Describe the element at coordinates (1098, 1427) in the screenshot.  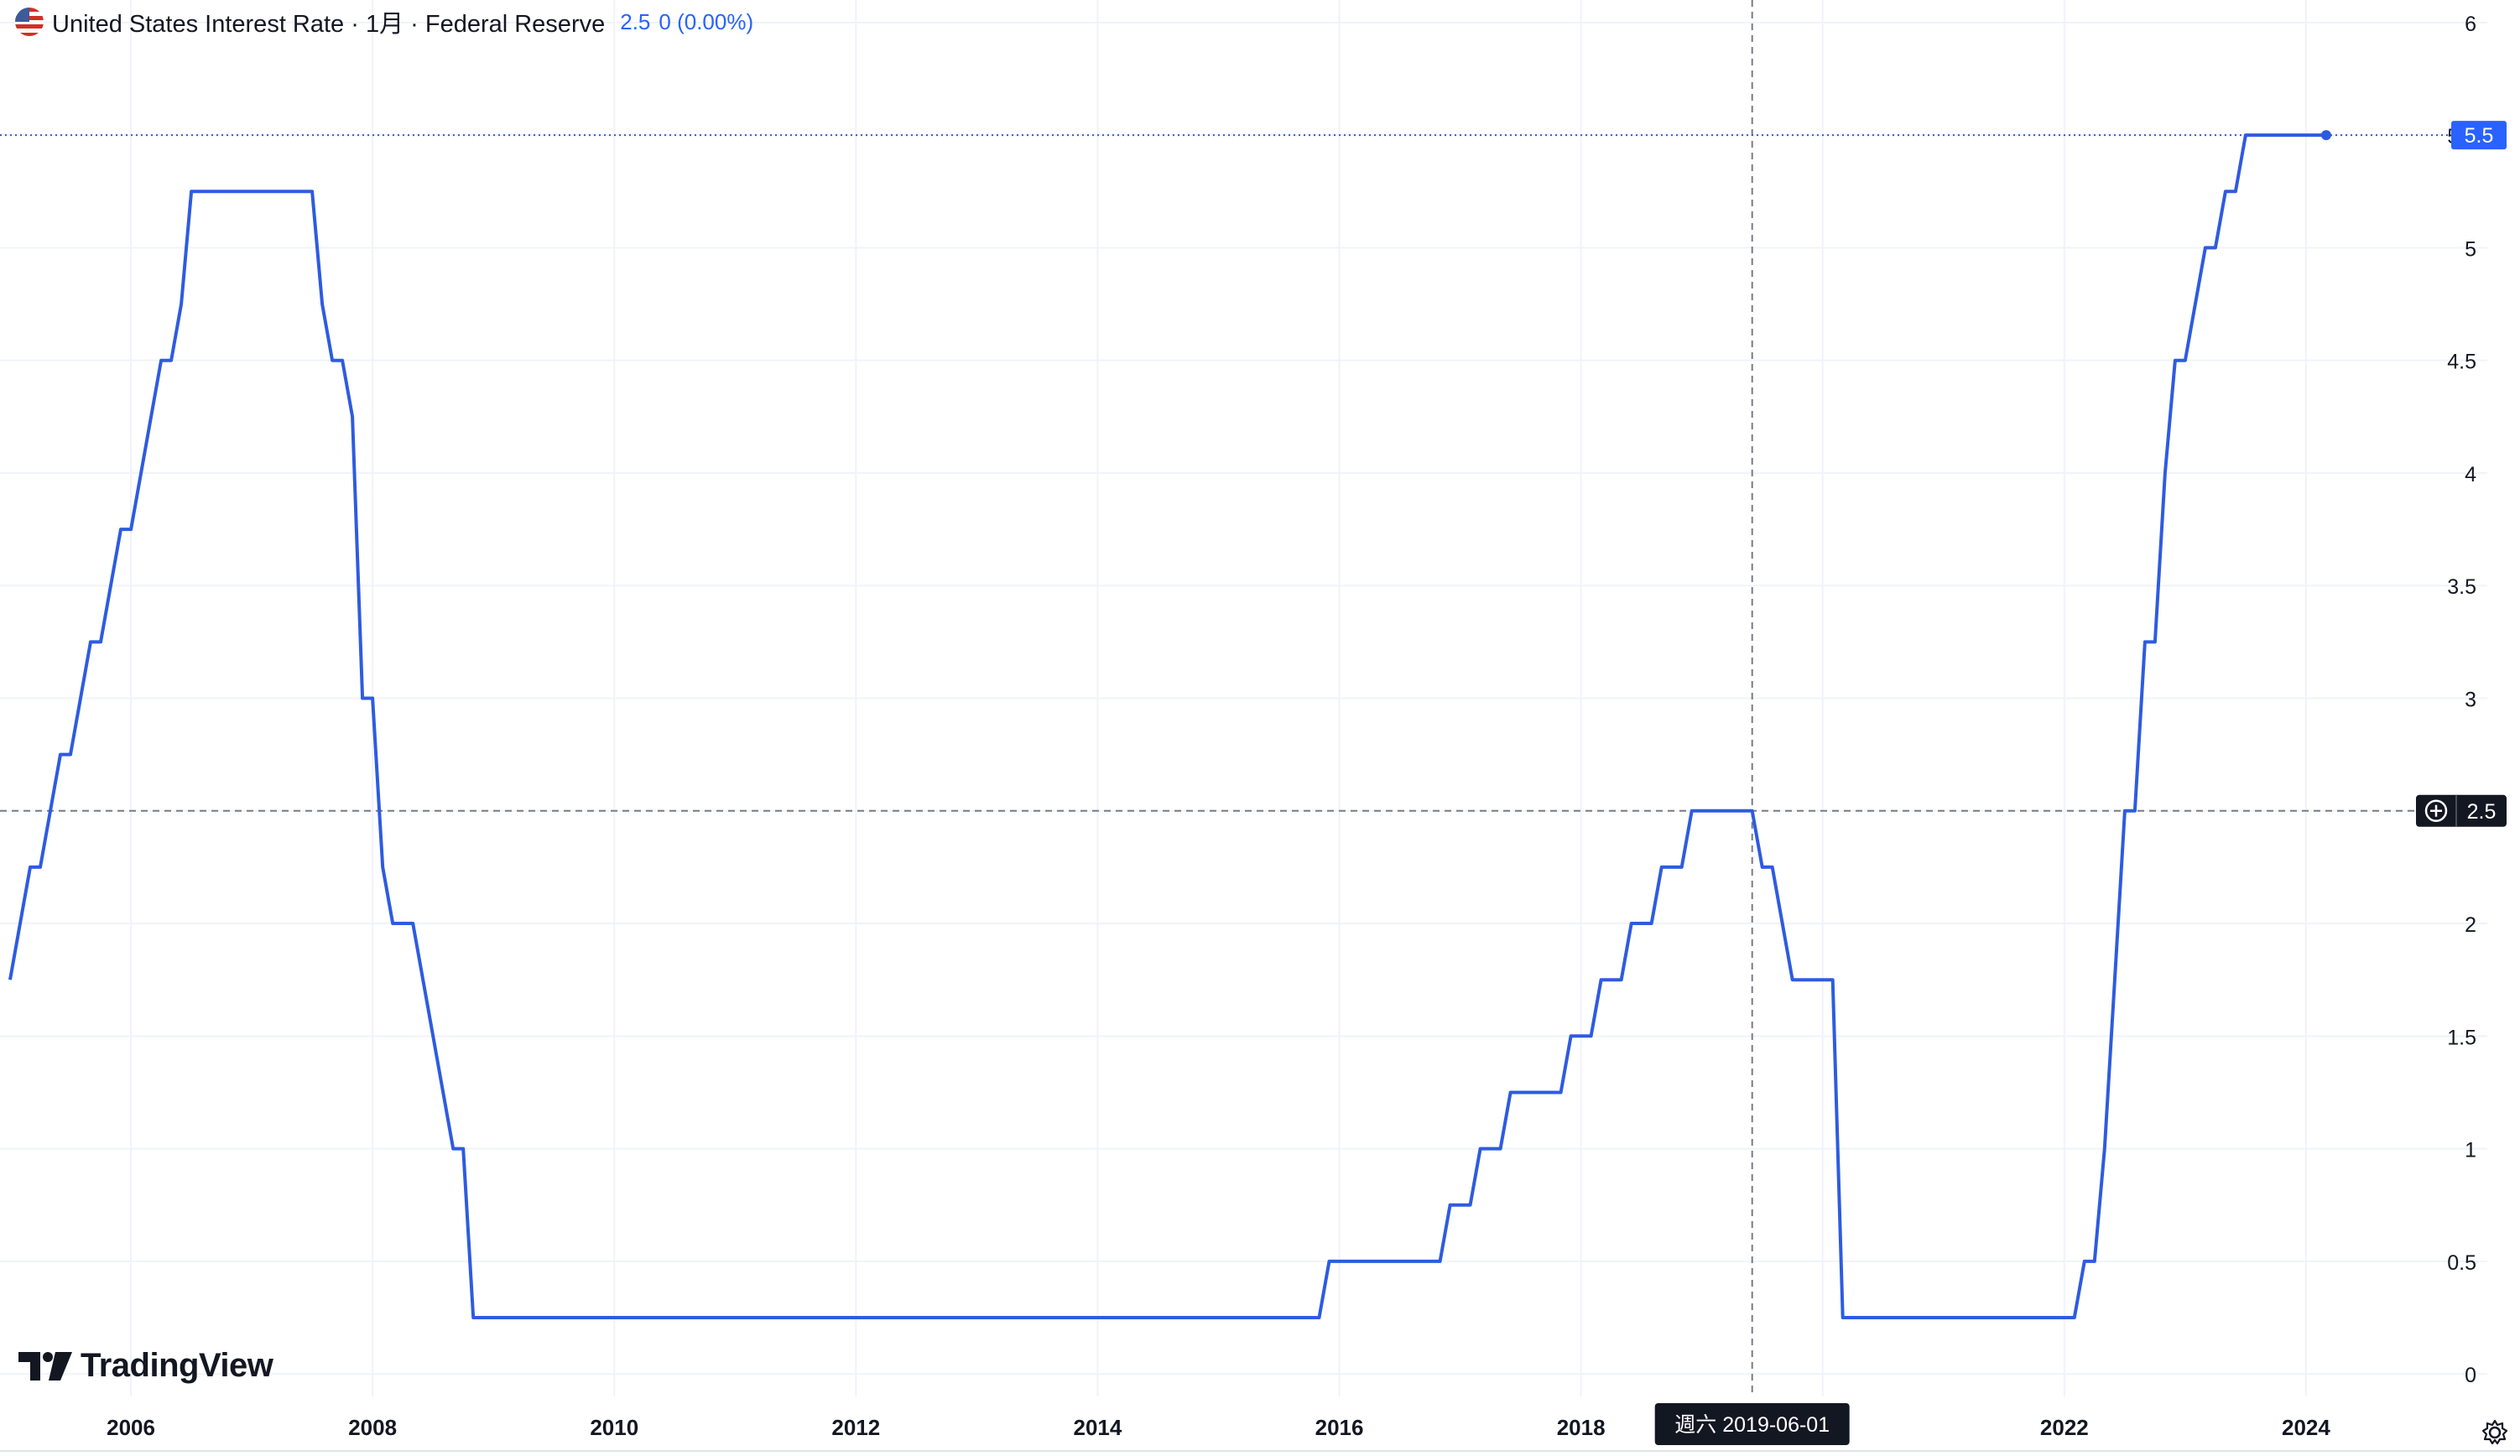
I see `x-tick-label: 2014` at that location.